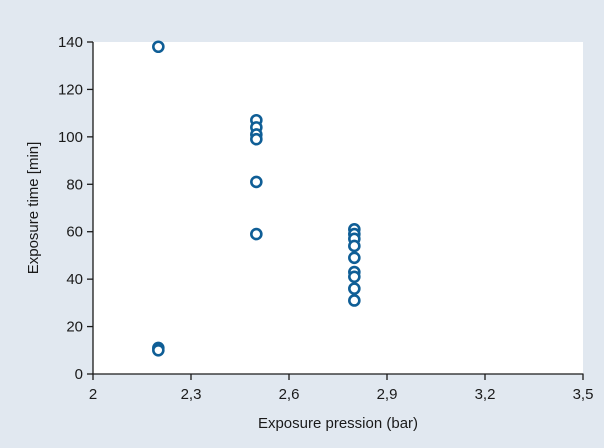  Describe the element at coordinates (191, 394) in the screenshot. I see `x-tick-label: 2,3` at that location.